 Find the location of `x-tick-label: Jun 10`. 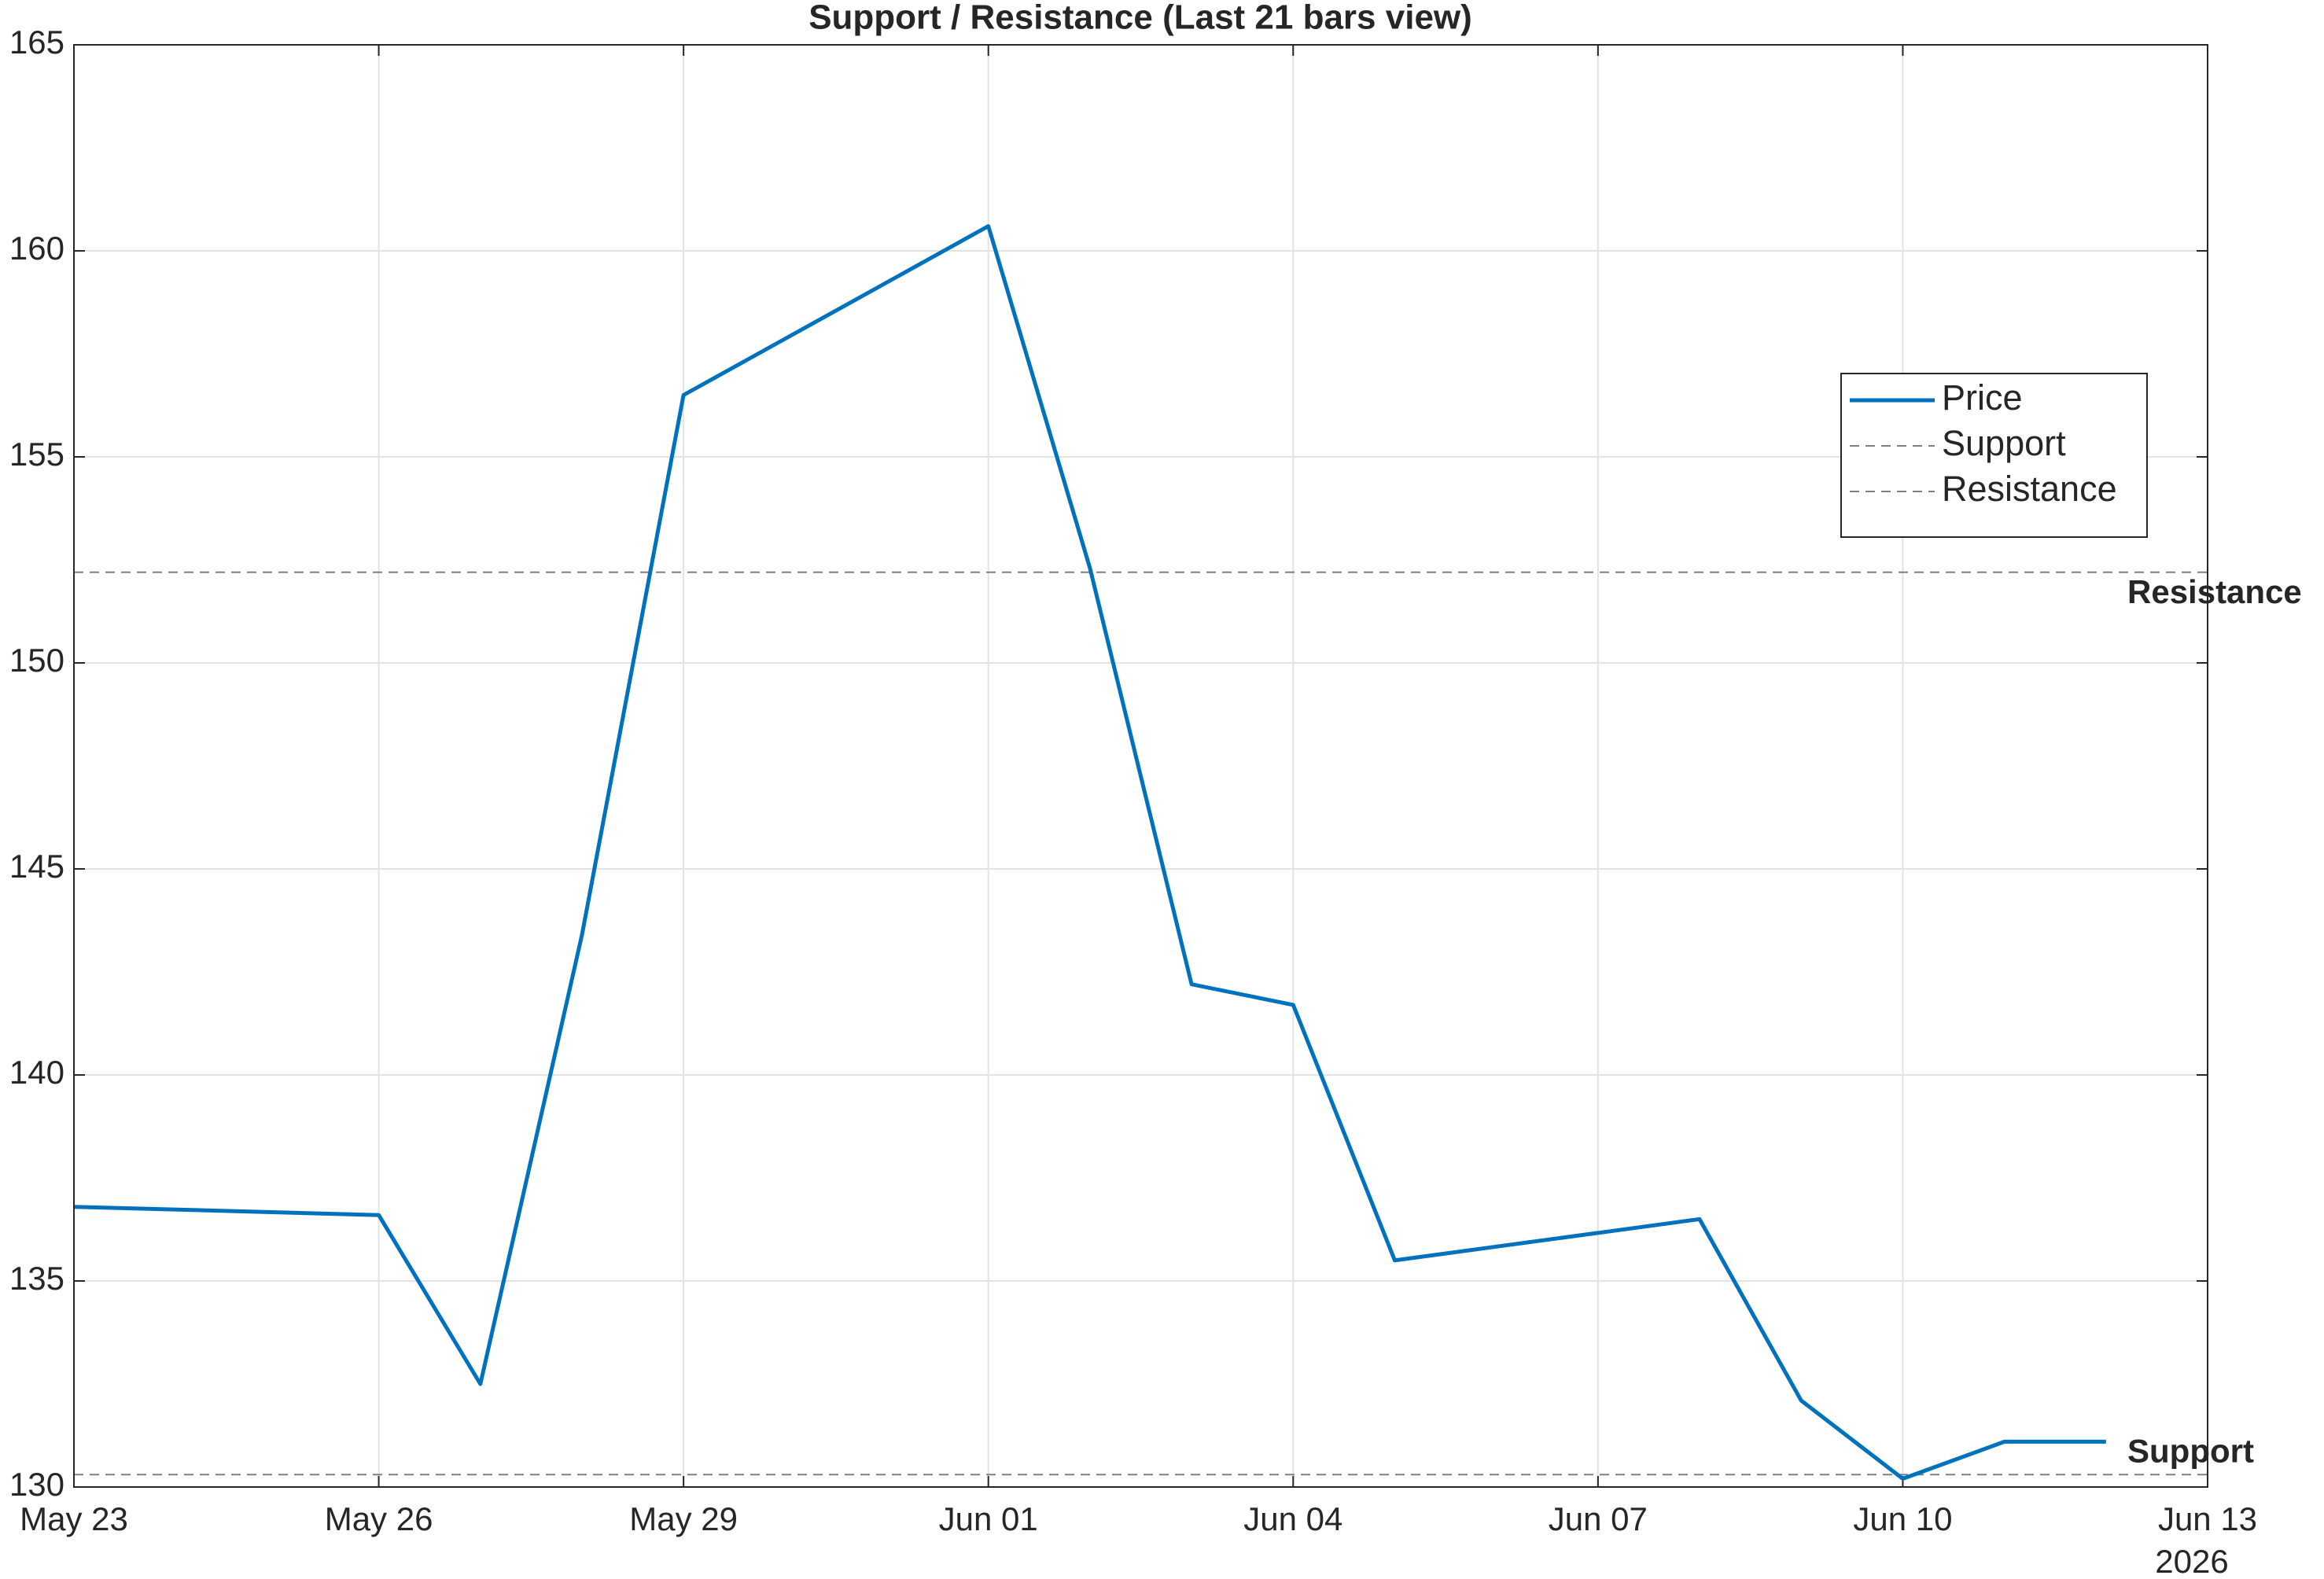

x-tick-label: Jun 10 is located at coordinates (1902, 1518).